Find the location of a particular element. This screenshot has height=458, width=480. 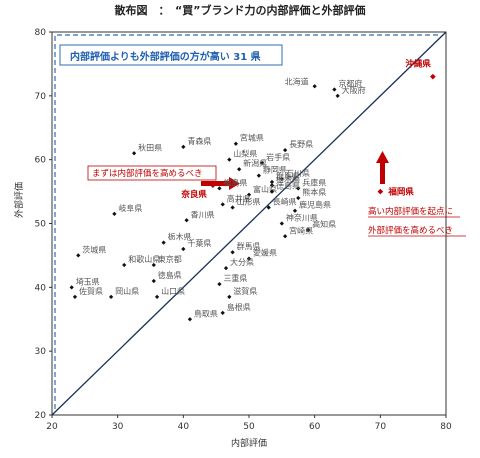

point-label: 京都府 is located at coordinates (350, 83).